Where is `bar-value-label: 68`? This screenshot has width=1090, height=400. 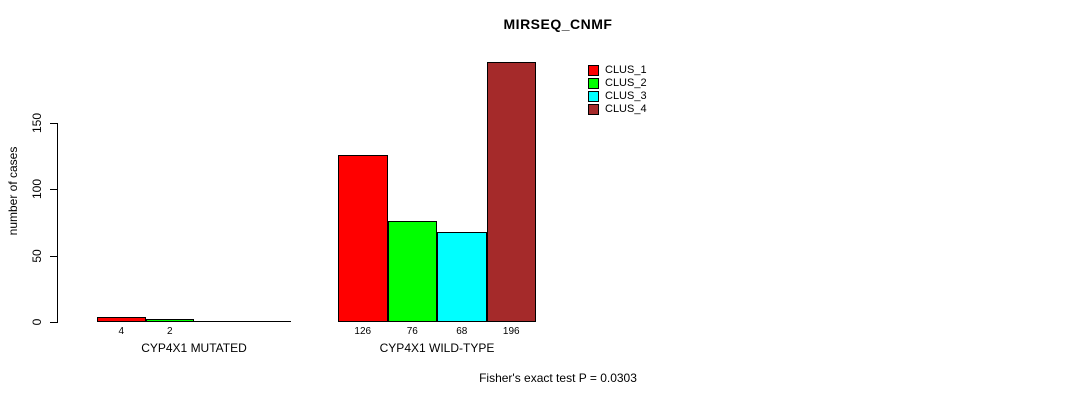 bar-value-label: 68 is located at coordinates (462, 331).